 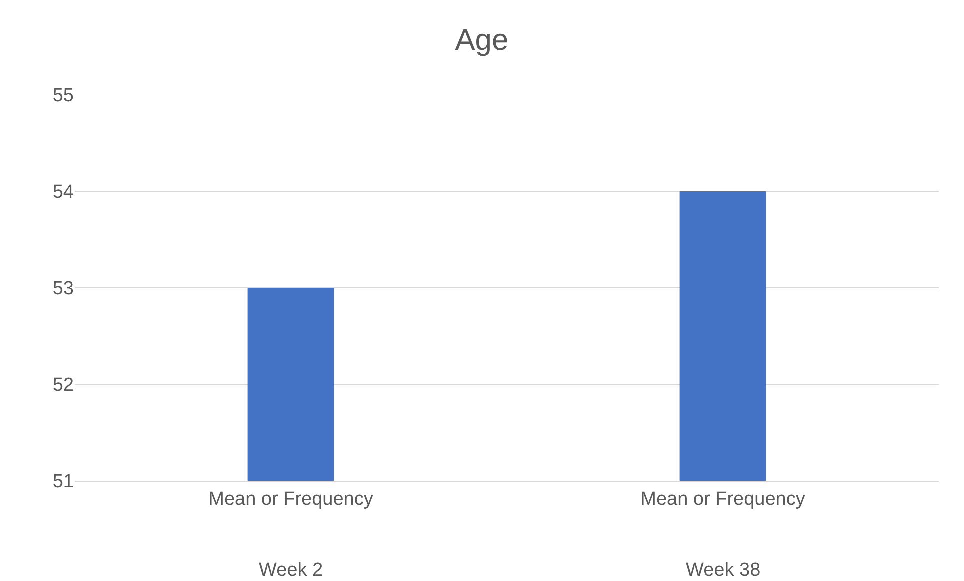 I want to click on chart-title: Age, so click(x=482, y=41).